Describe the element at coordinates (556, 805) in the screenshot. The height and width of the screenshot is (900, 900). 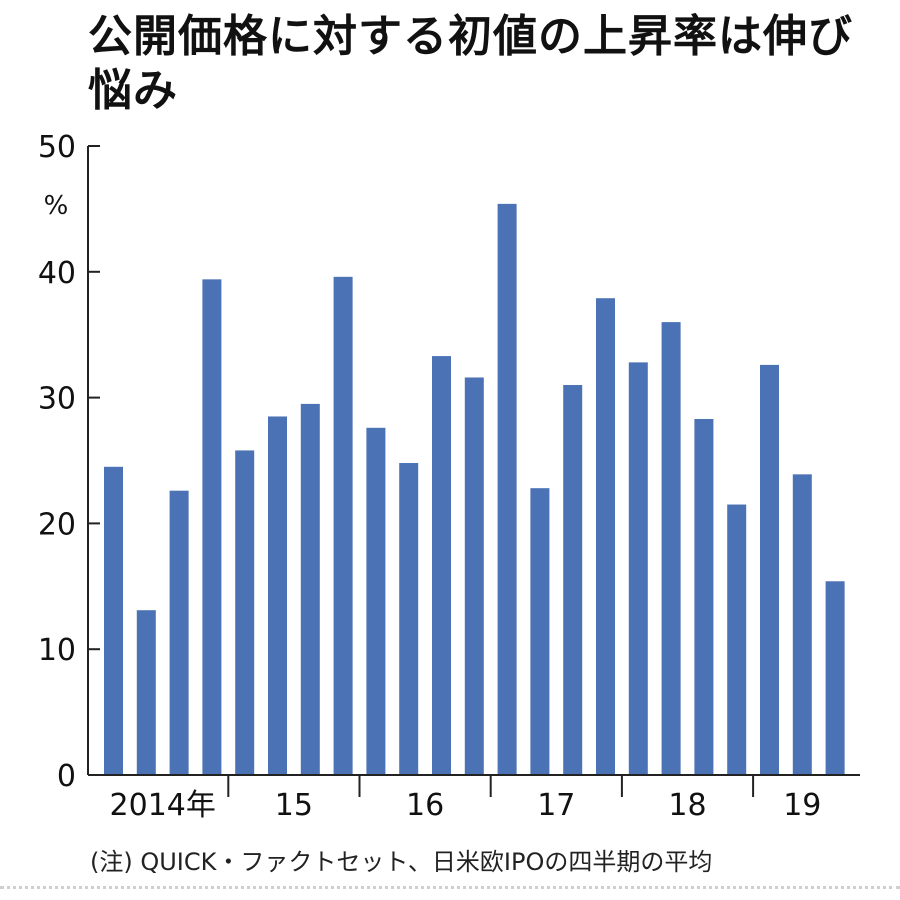
I see `x-year-label: 17` at that location.